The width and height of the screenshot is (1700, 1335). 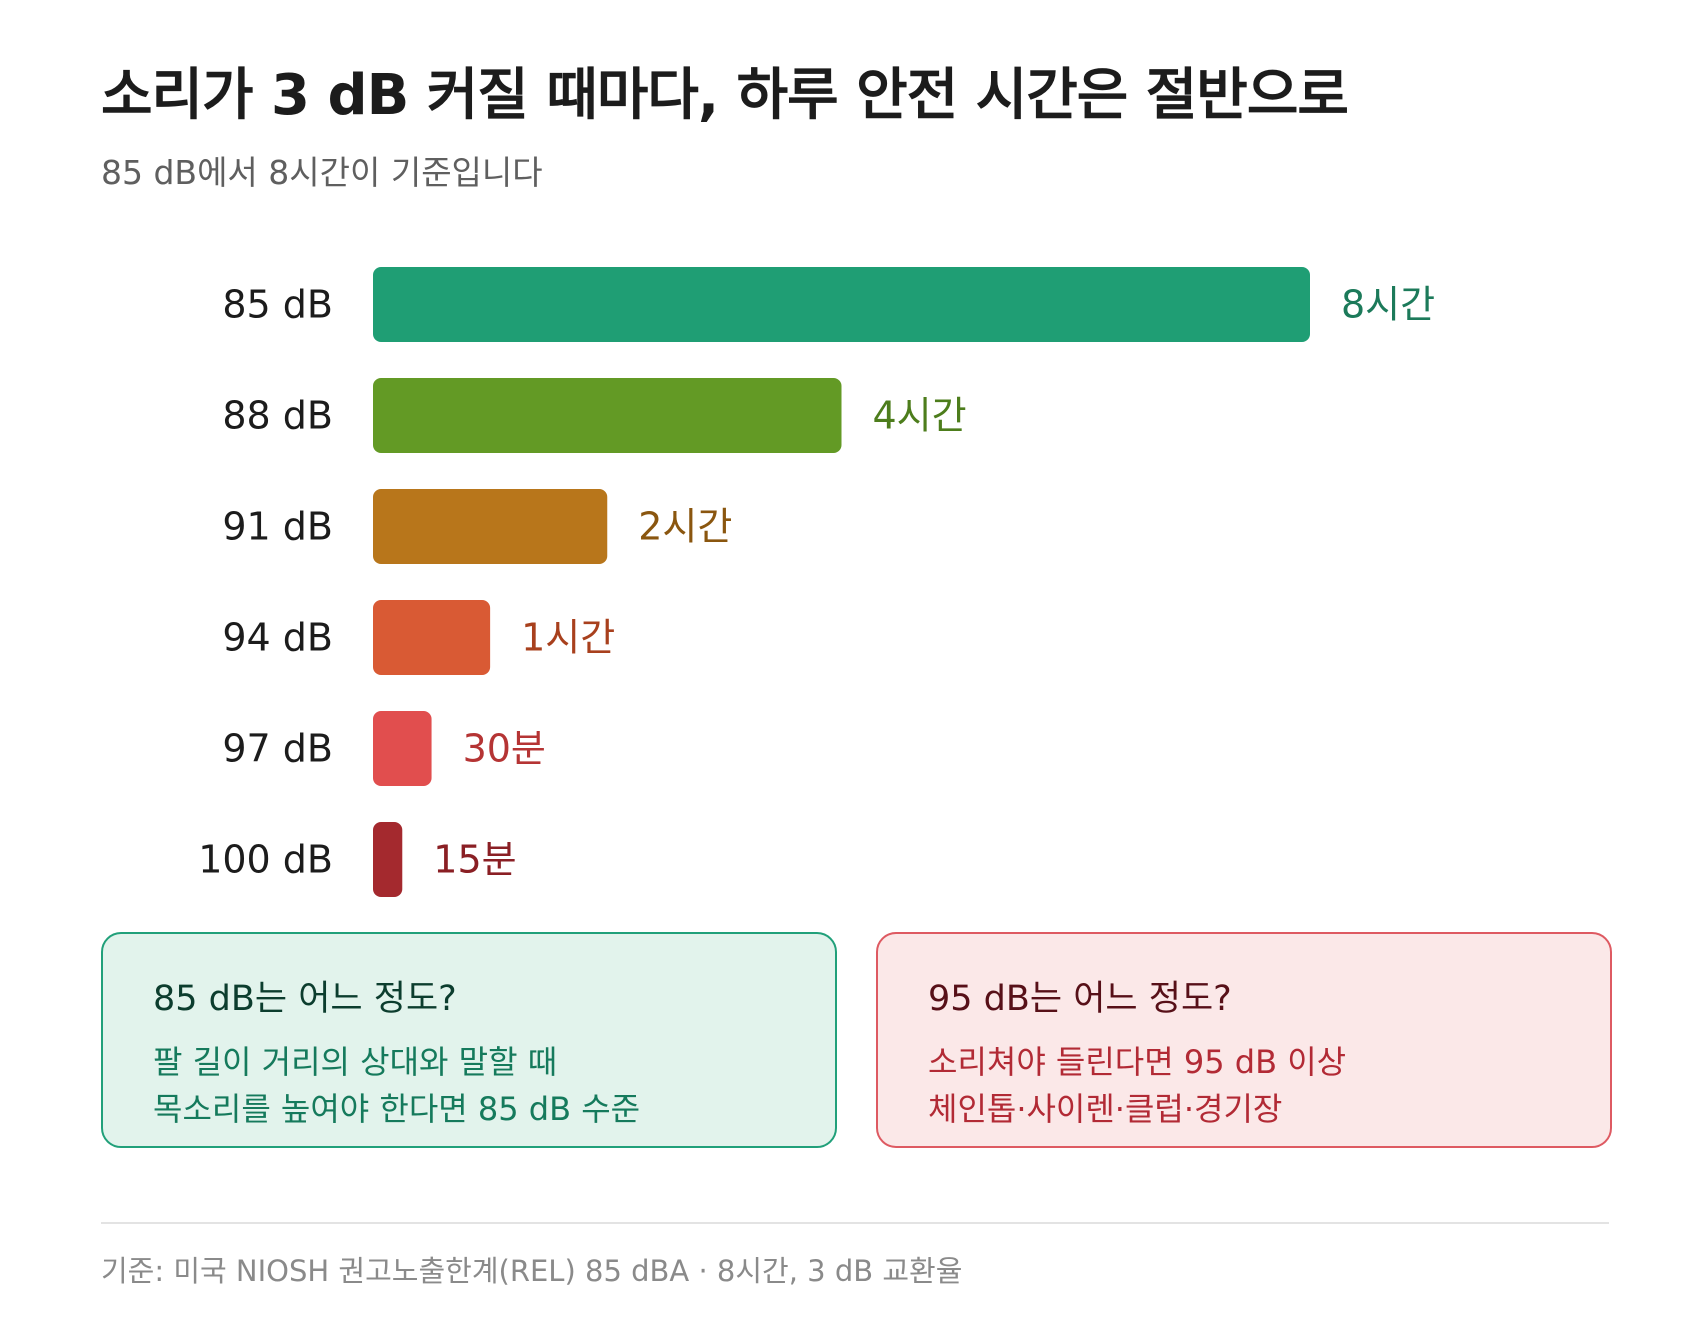 What do you see at coordinates (474, 860) in the screenshot?
I see `value-label: 15분` at bounding box center [474, 860].